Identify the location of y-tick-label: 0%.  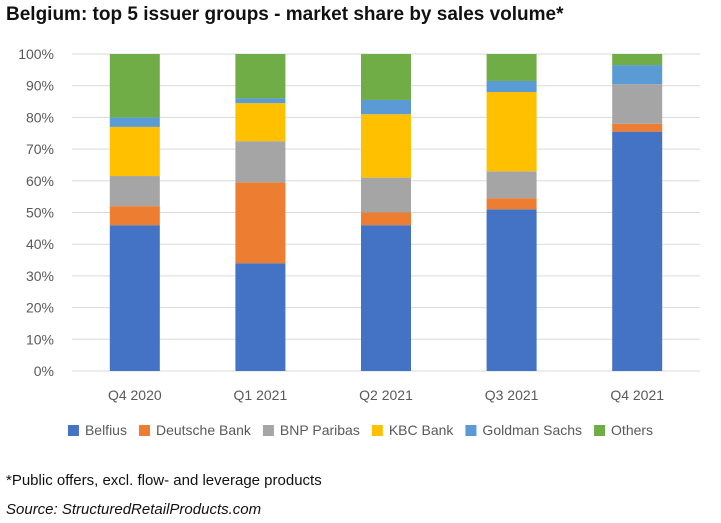
(44, 371).